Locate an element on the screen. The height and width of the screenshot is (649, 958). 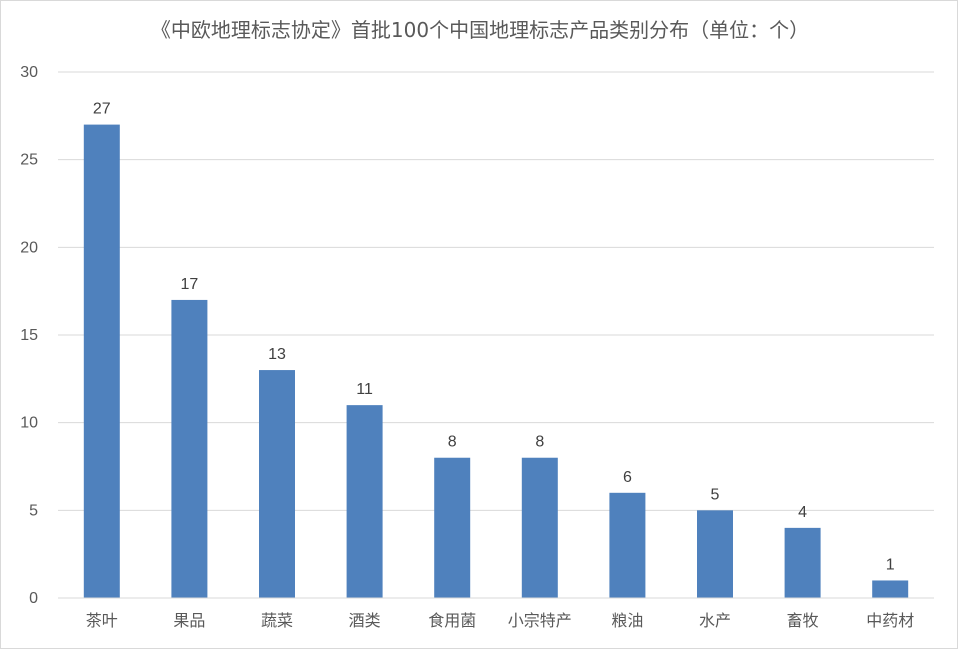
x-tick-label: 畜牧 is located at coordinates (803, 620).